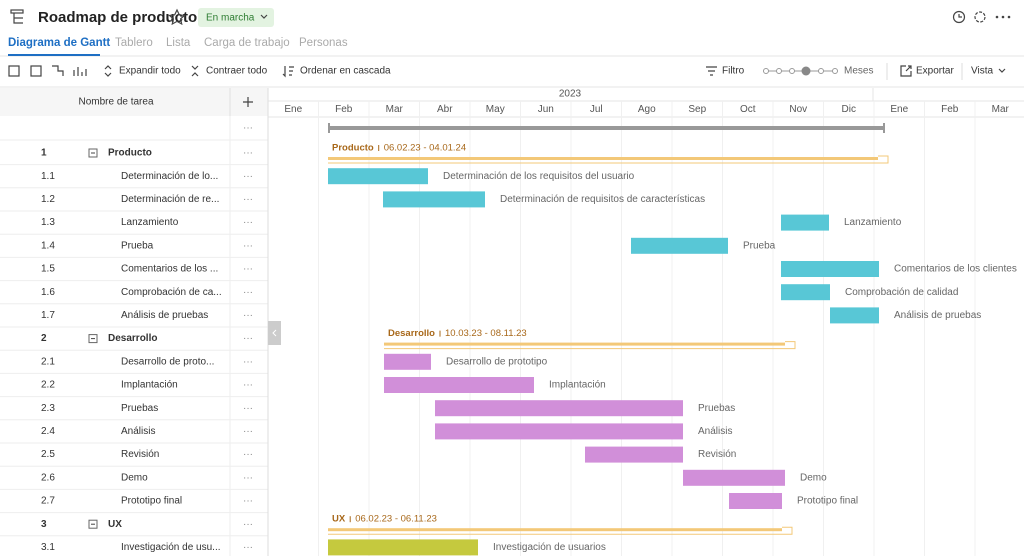 This screenshot has height=556, width=1024. I want to click on task-id: 1.4, so click(48, 245).